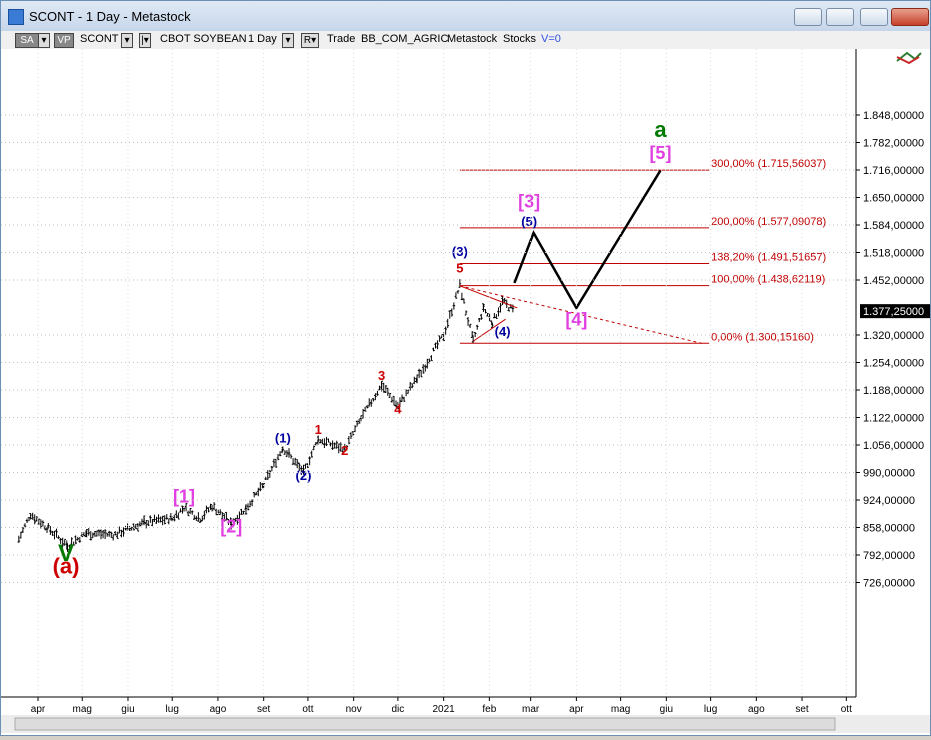 The width and height of the screenshot is (931, 740). Describe the element at coordinates (405, 39) in the screenshot. I see `sector-label: BB_COM_AGRIC` at that location.